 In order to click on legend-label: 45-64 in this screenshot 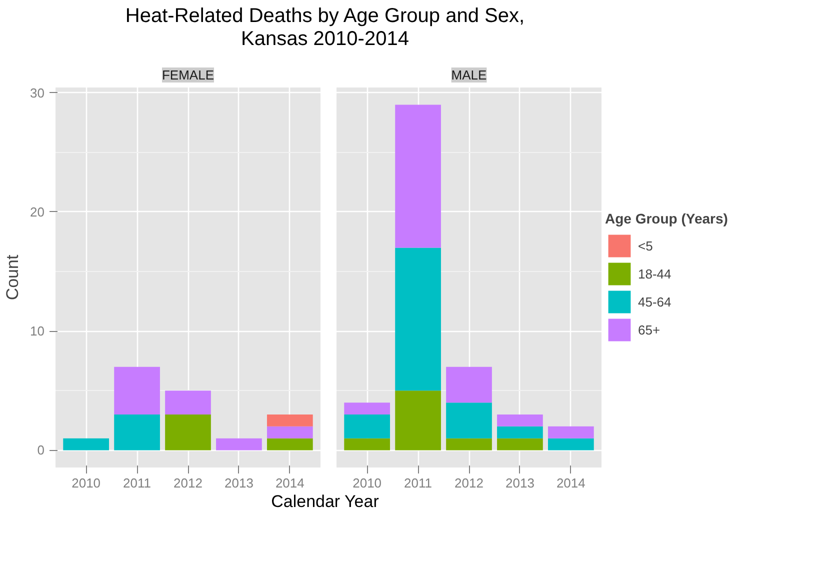, I will do `click(655, 301)`.